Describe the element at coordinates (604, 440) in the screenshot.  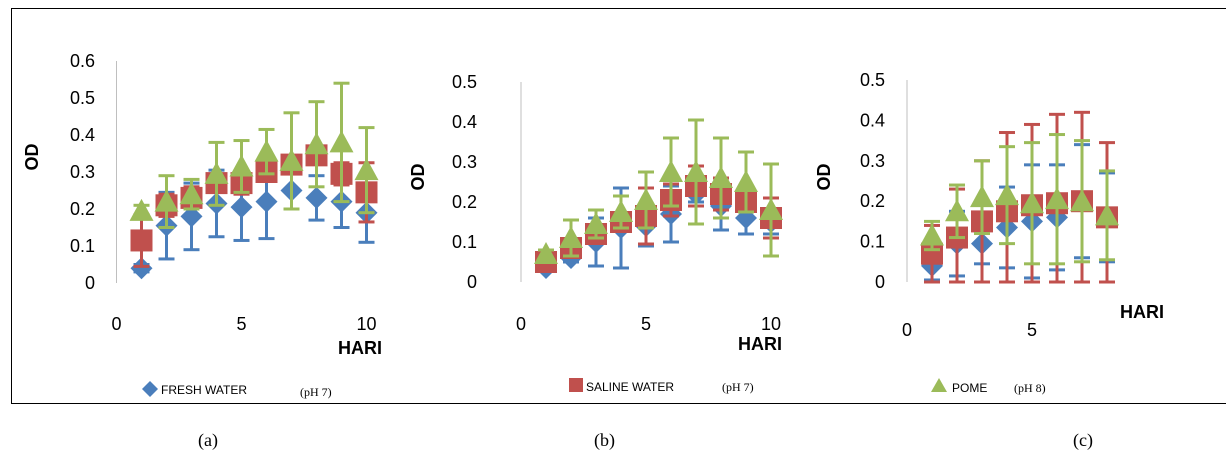
I see `panel-label-b: (b)` at that location.